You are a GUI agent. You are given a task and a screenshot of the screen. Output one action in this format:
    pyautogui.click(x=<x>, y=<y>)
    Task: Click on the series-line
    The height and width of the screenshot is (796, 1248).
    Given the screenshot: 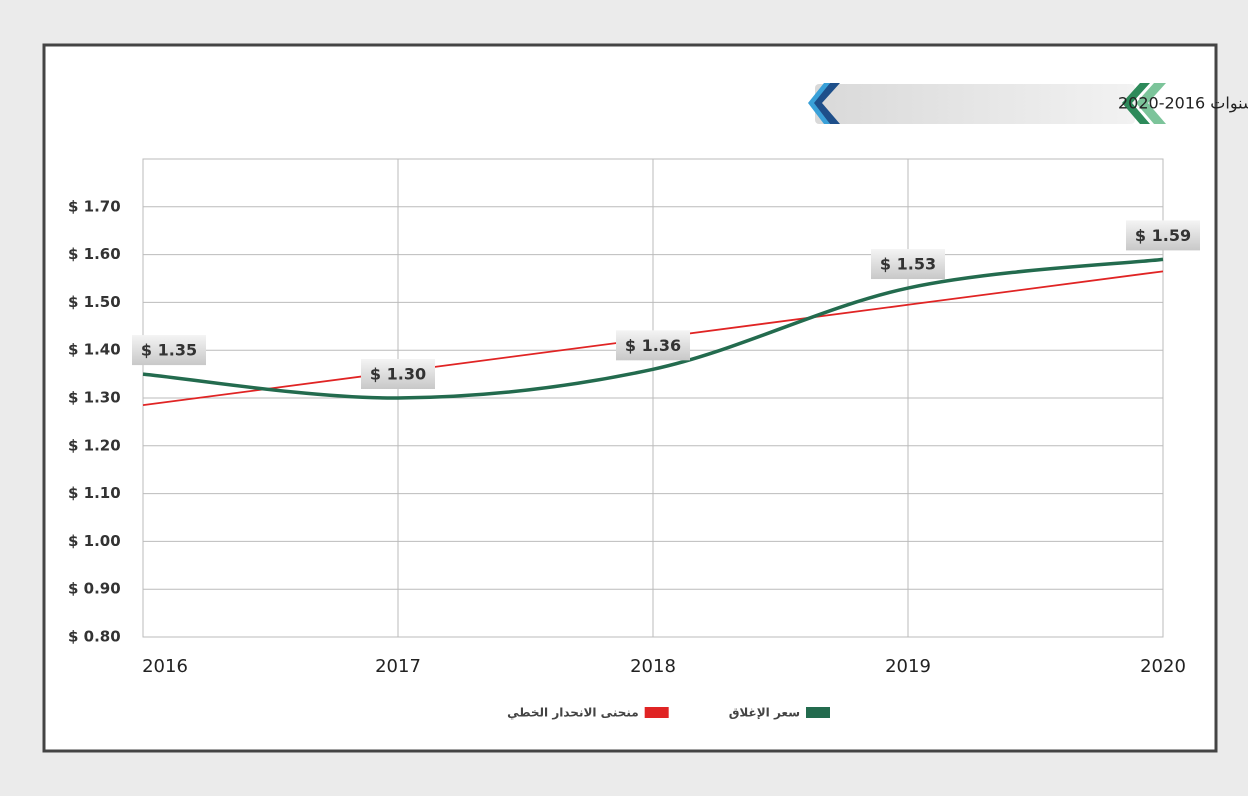 What is the action you would take?
    pyautogui.click(x=653, y=328)
    